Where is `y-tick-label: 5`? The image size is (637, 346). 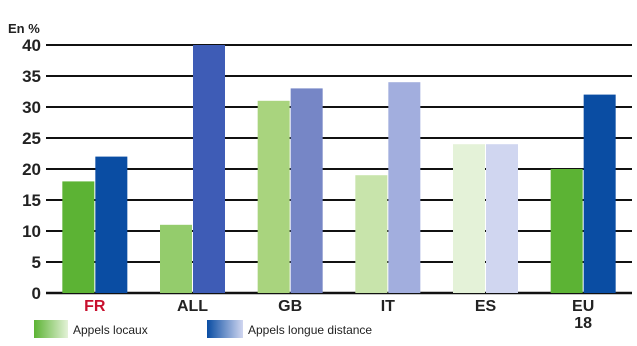
y-tick-label: 5 is located at coordinates (36, 262).